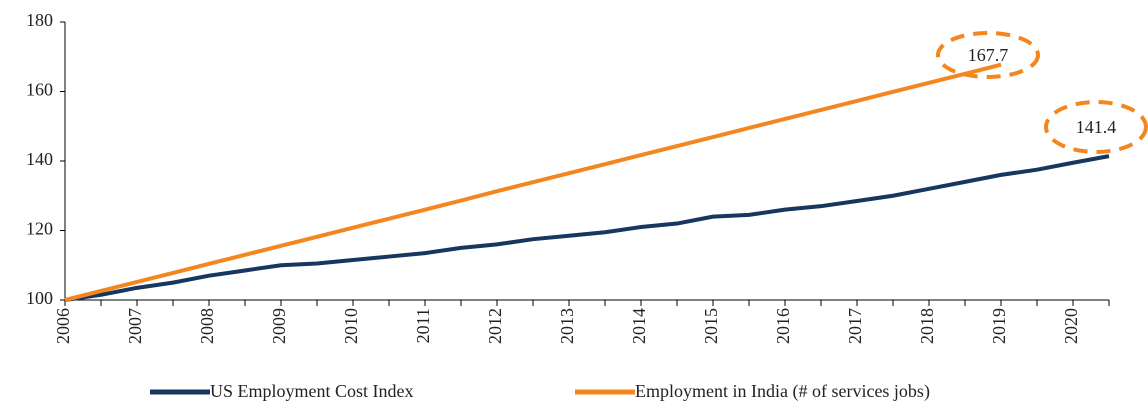  What do you see at coordinates (39, 159) in the screenshot?
I see `y-tick-label: 140` at bounding box center [39, 159].